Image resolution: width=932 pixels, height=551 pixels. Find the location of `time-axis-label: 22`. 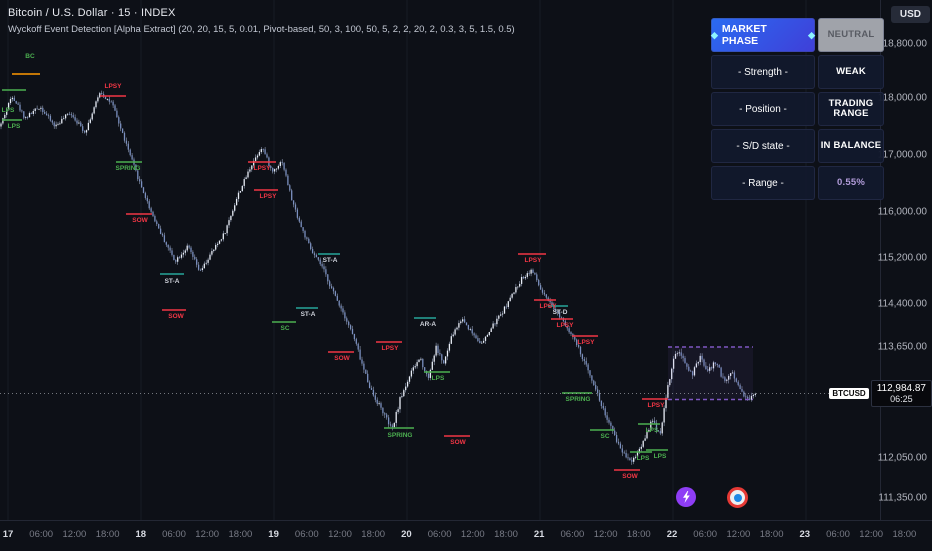

time-axis-label: 22 is located at coordinates (672, 534).